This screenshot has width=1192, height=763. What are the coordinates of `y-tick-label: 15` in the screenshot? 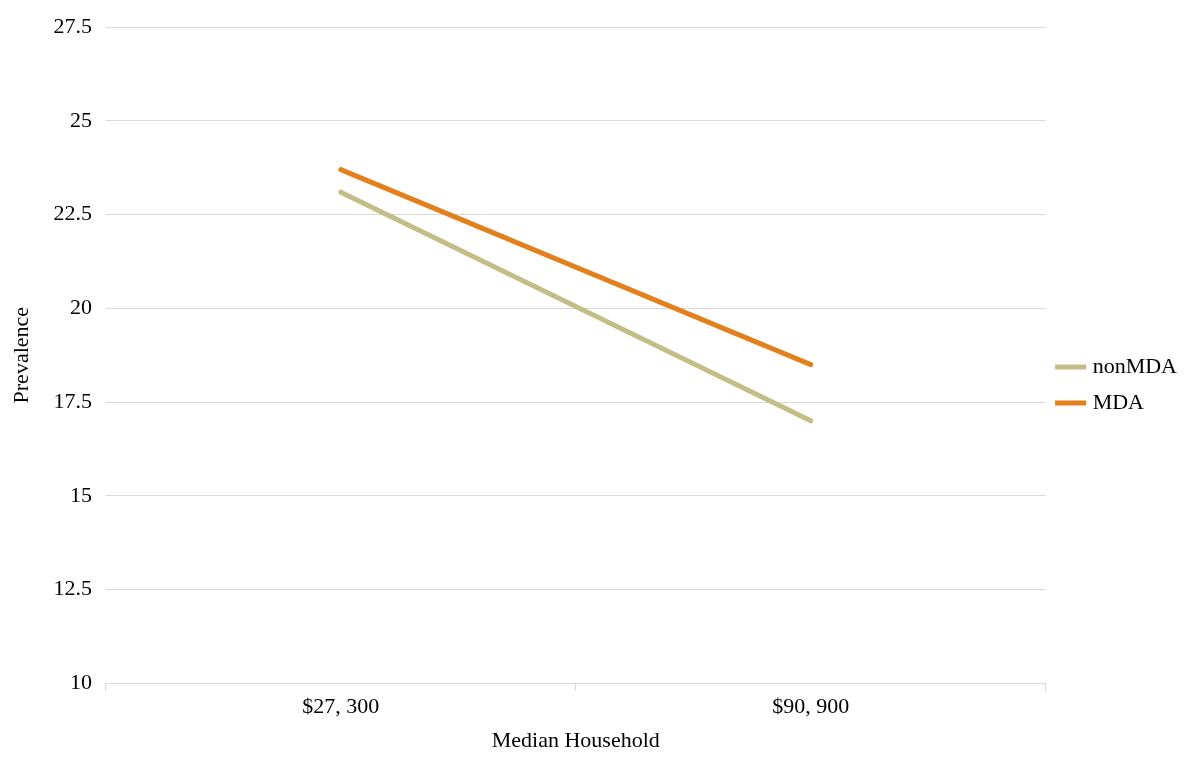 It's located at (80, 494).